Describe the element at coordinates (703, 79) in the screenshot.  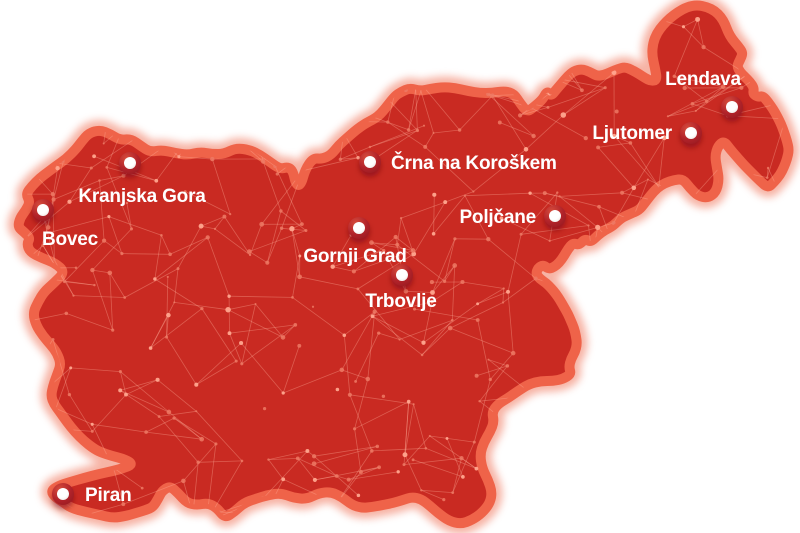
I see `city-label-lendava: Lendava` at that location.